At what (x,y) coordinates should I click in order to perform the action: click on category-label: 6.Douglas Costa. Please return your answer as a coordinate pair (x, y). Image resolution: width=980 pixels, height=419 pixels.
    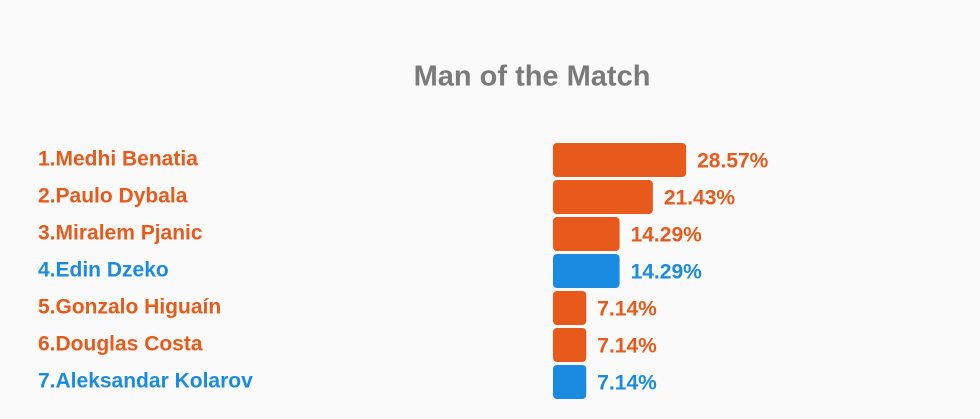
    Looking at the image, I should click on (120, 344).